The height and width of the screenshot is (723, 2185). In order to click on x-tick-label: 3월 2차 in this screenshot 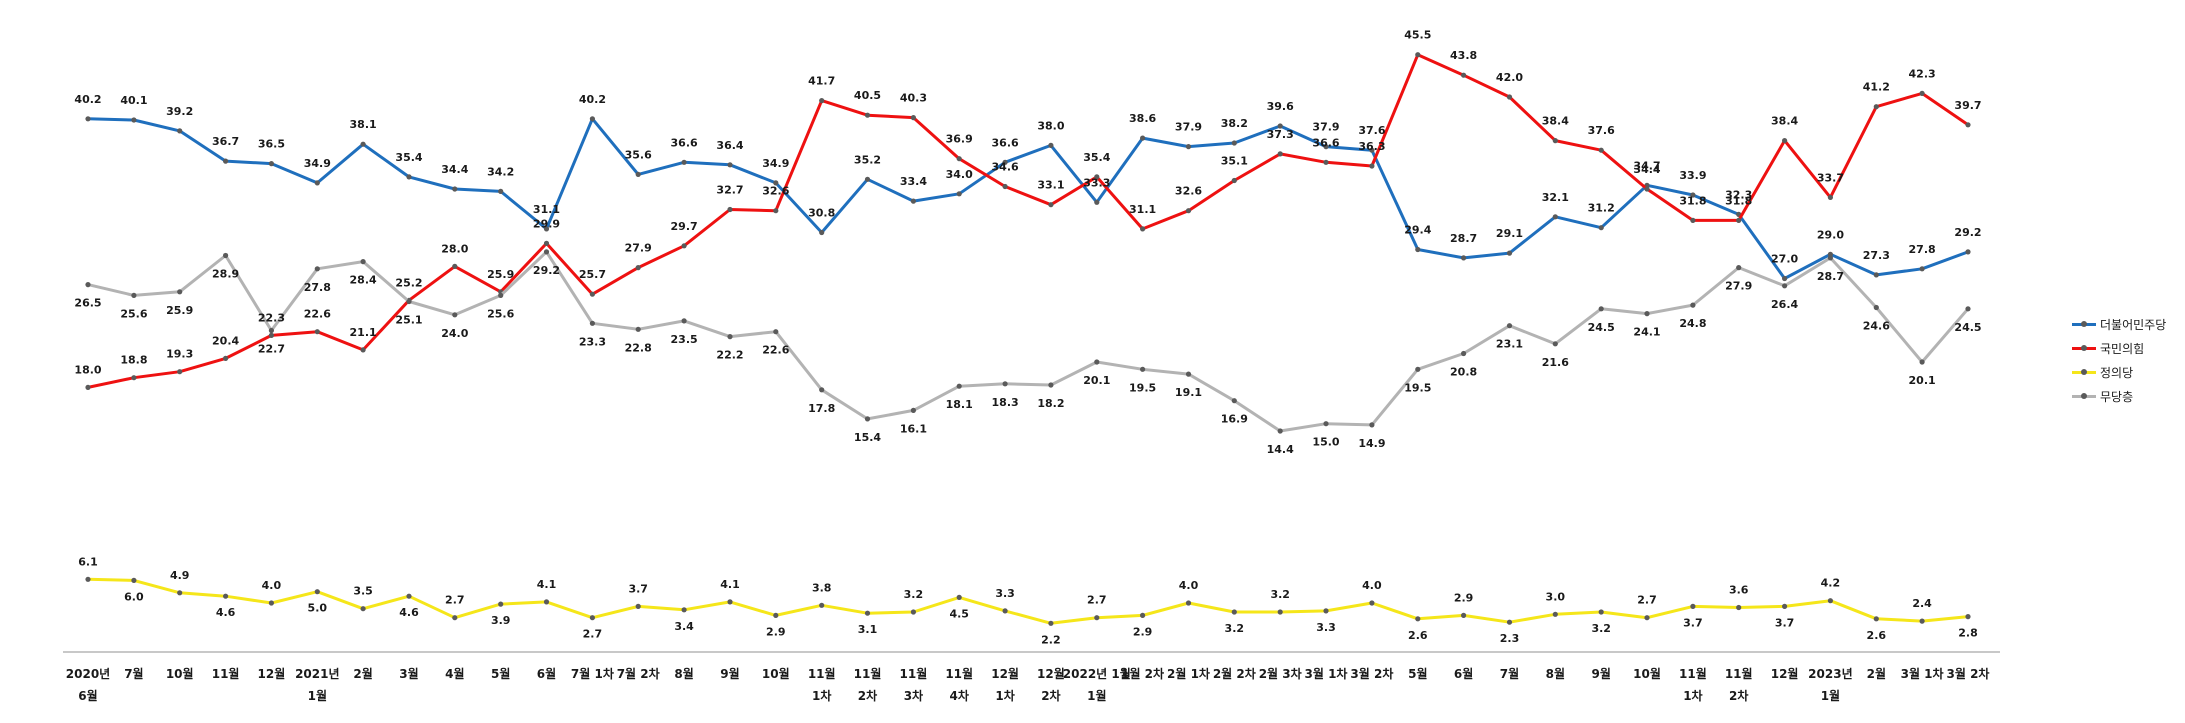, I will do `click(1371, 673)`.